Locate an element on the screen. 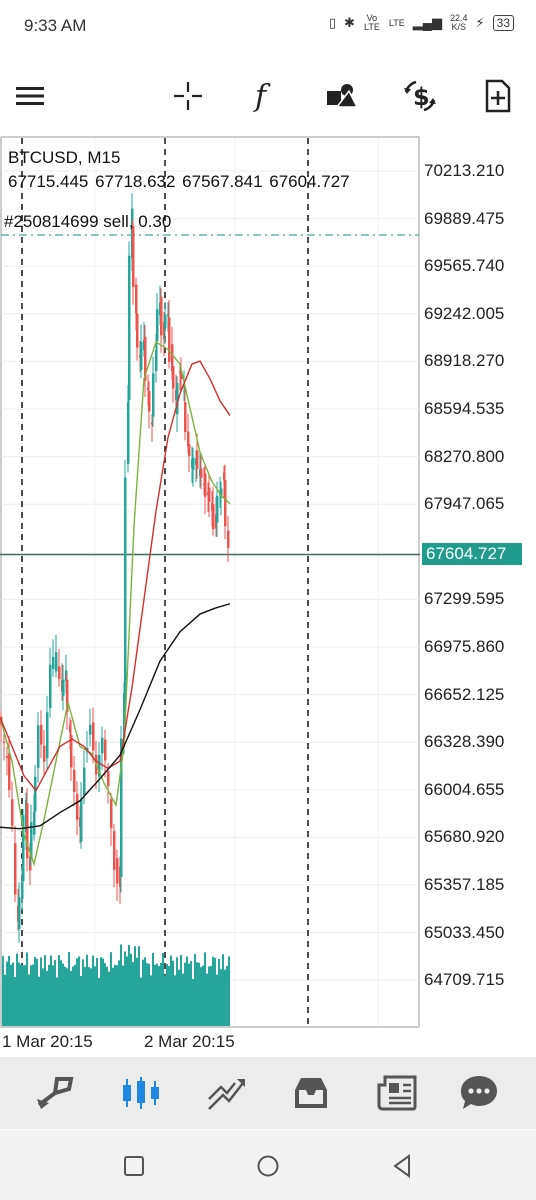 This screenshot has width=536, height=1200. price-label: 66652.125 is located at coordinates (464, 694).